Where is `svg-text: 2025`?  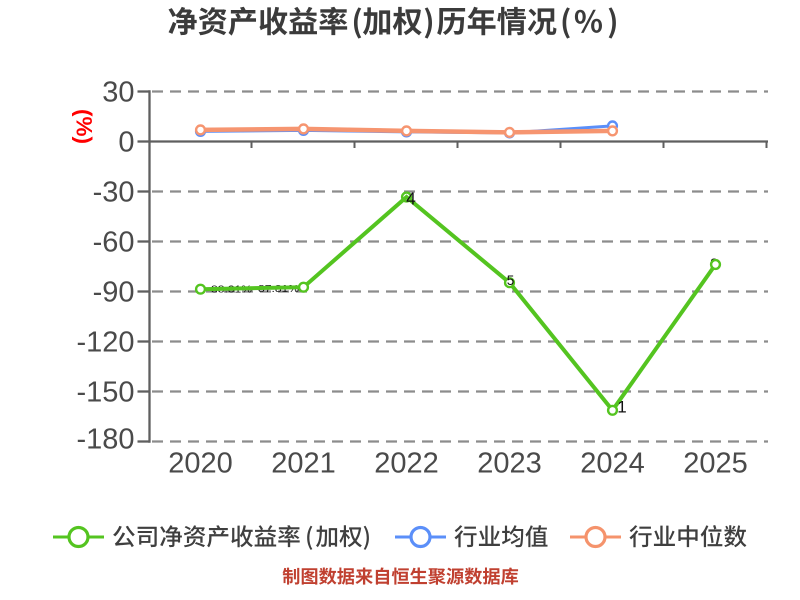 svg-text: 2025 is located at coordinates (715, 464).